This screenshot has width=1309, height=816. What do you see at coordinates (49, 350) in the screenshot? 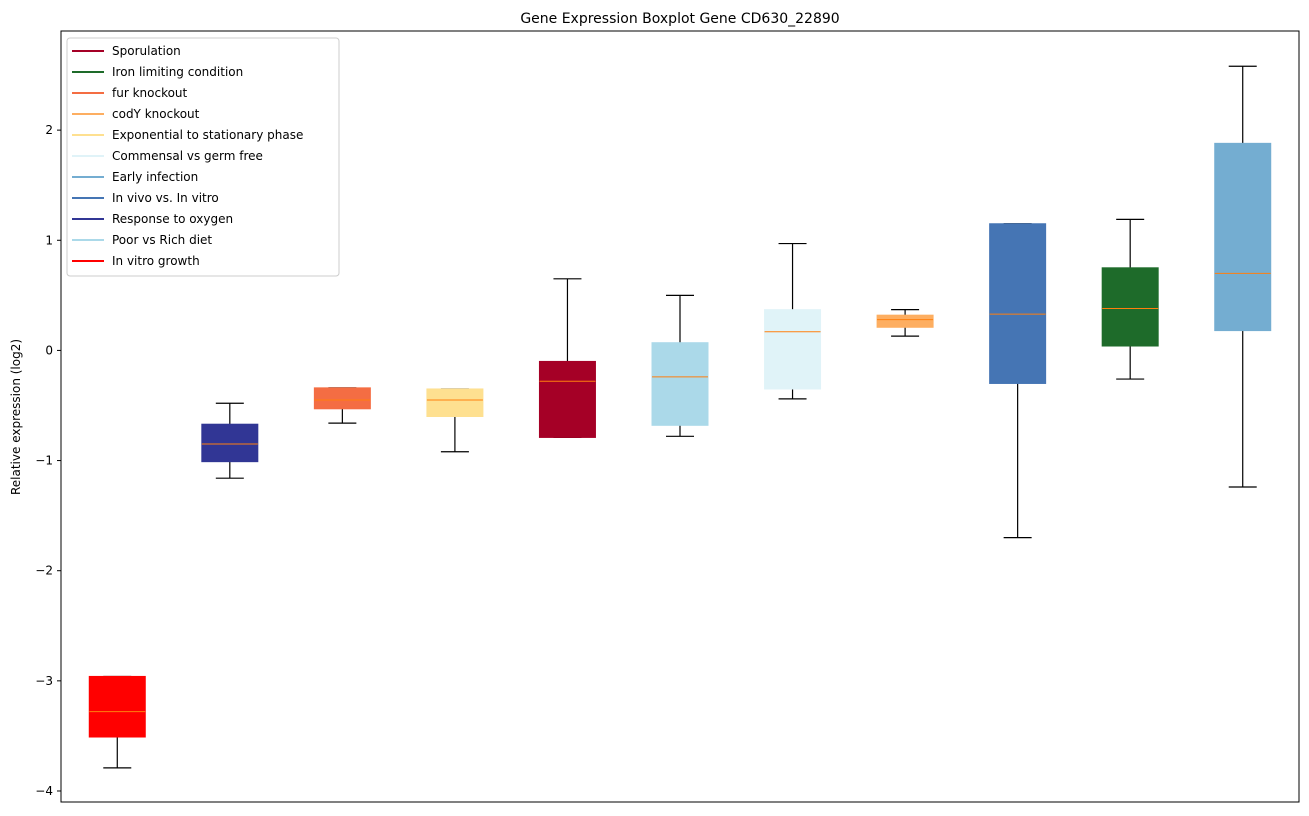
I see `y-tick-label: 0` at bounding box center [49, 350].